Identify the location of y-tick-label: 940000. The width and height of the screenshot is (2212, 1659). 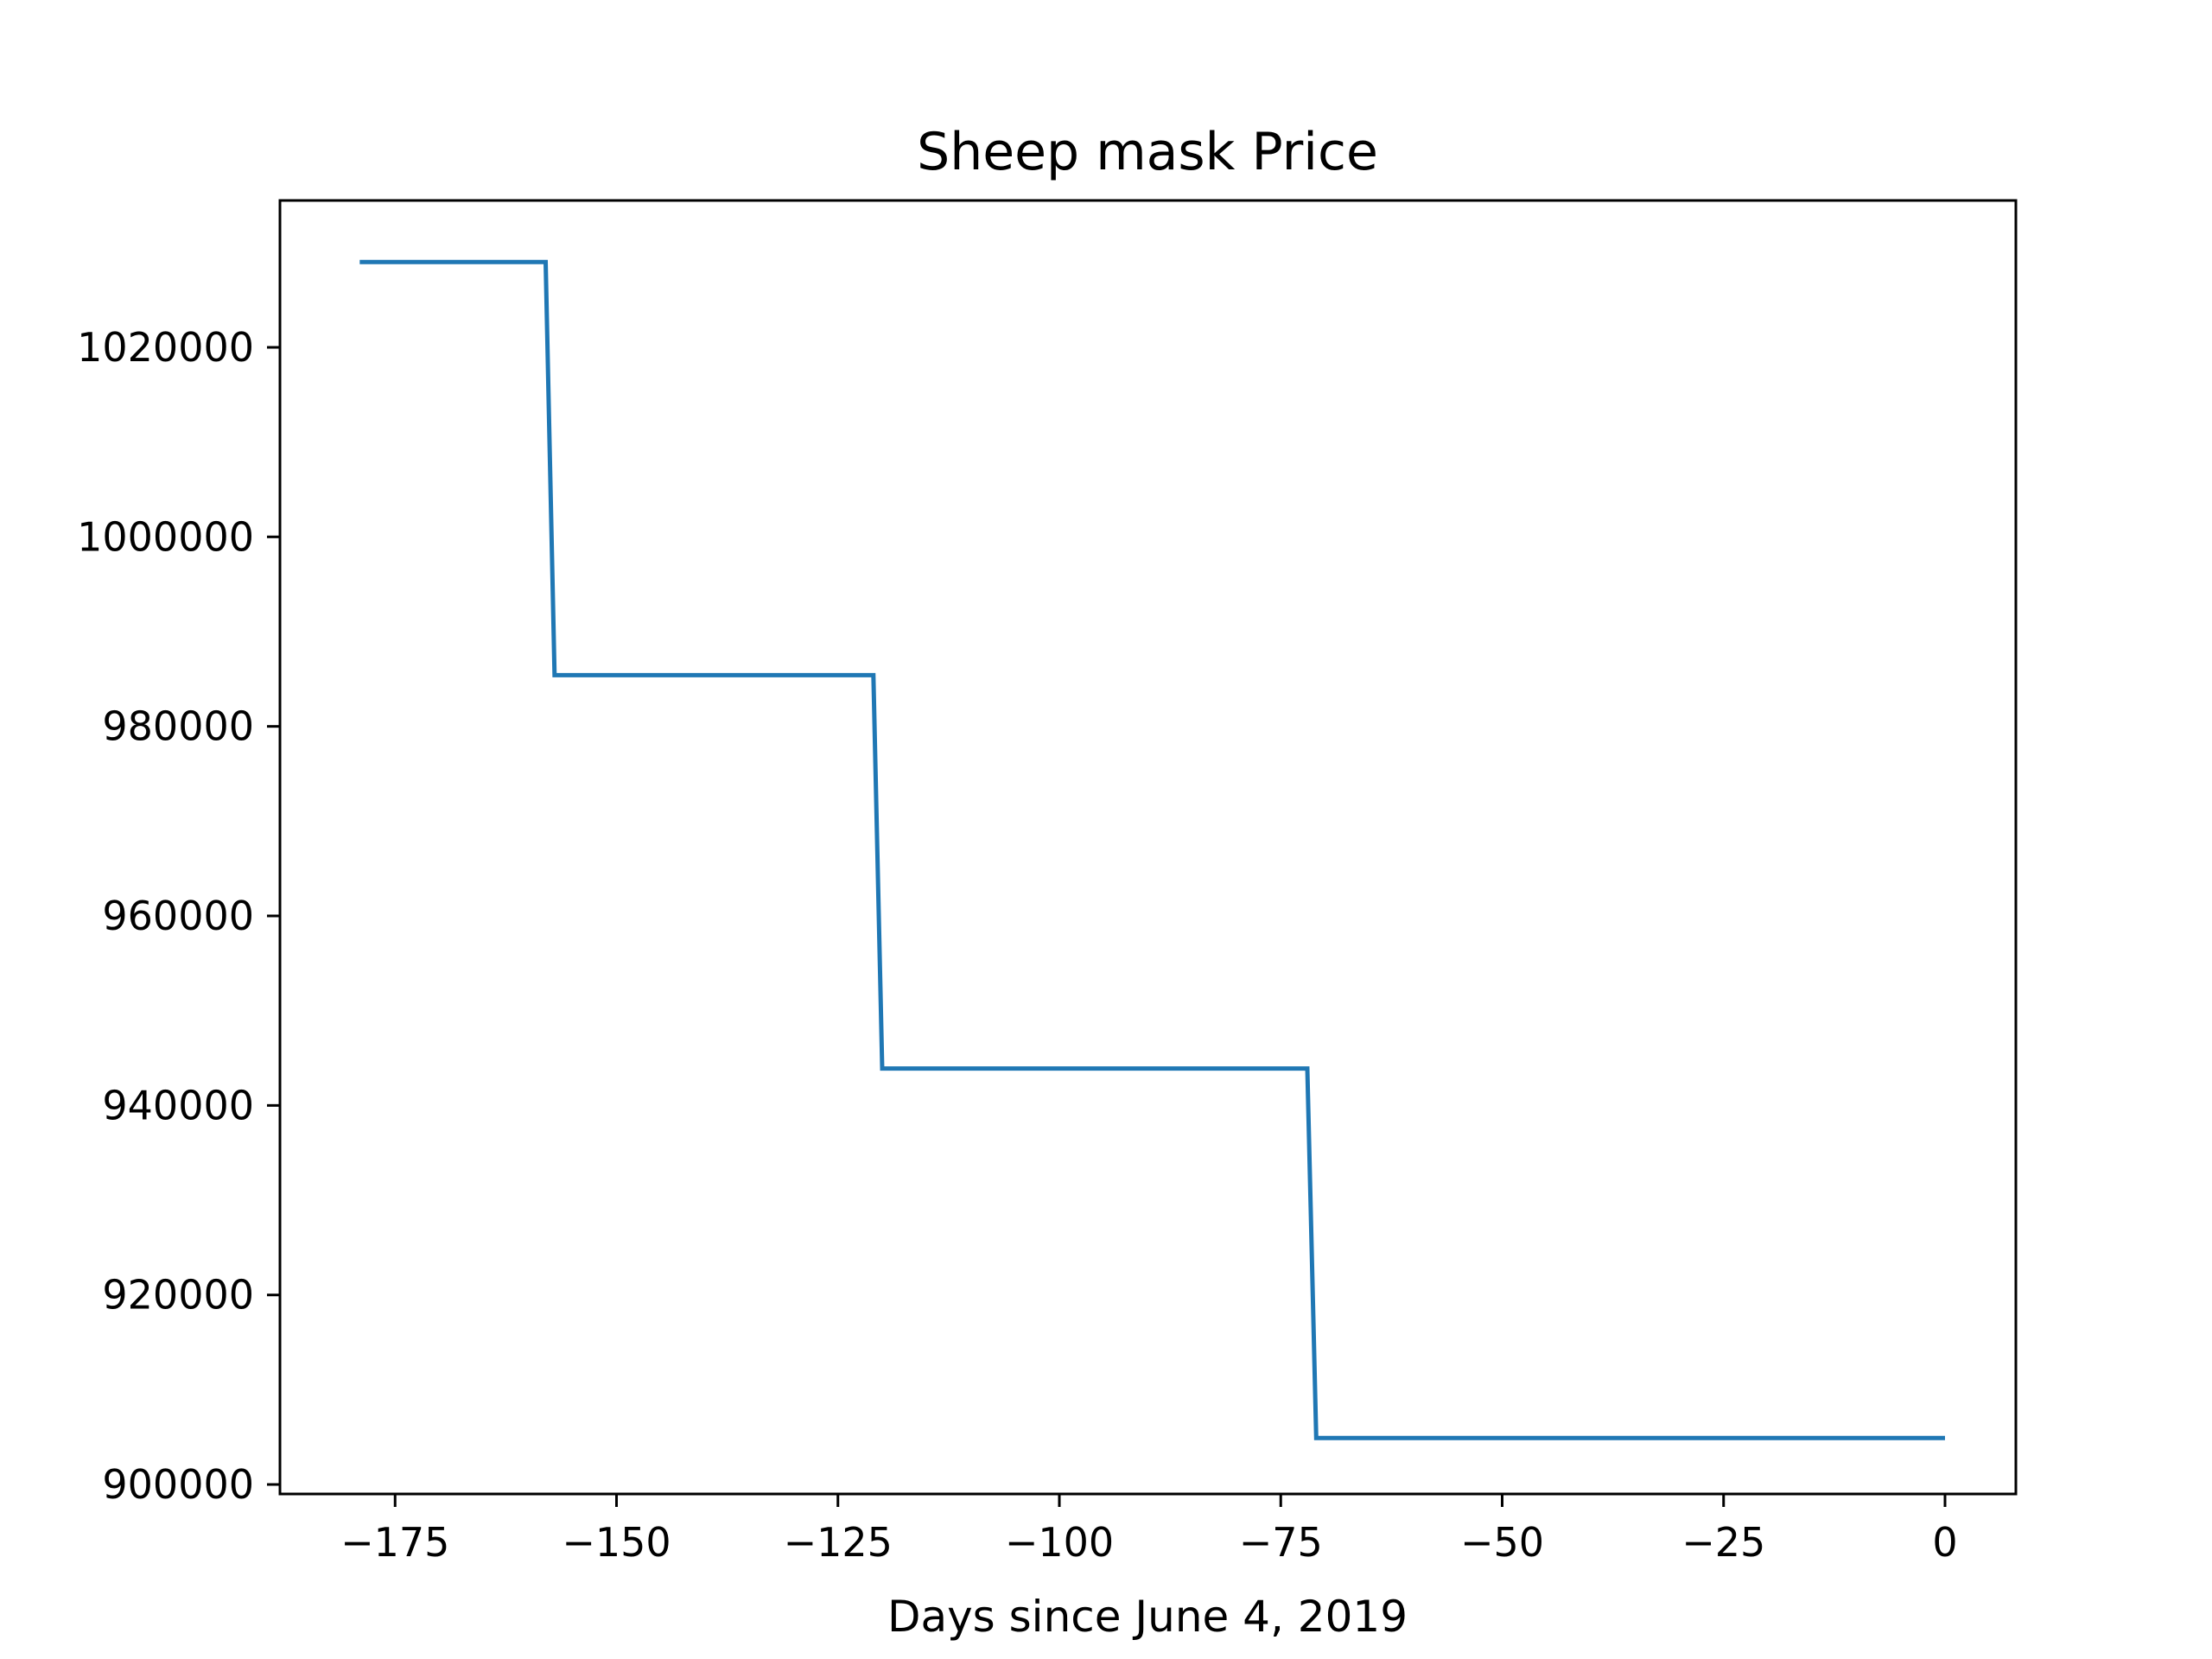
(178, 1105).